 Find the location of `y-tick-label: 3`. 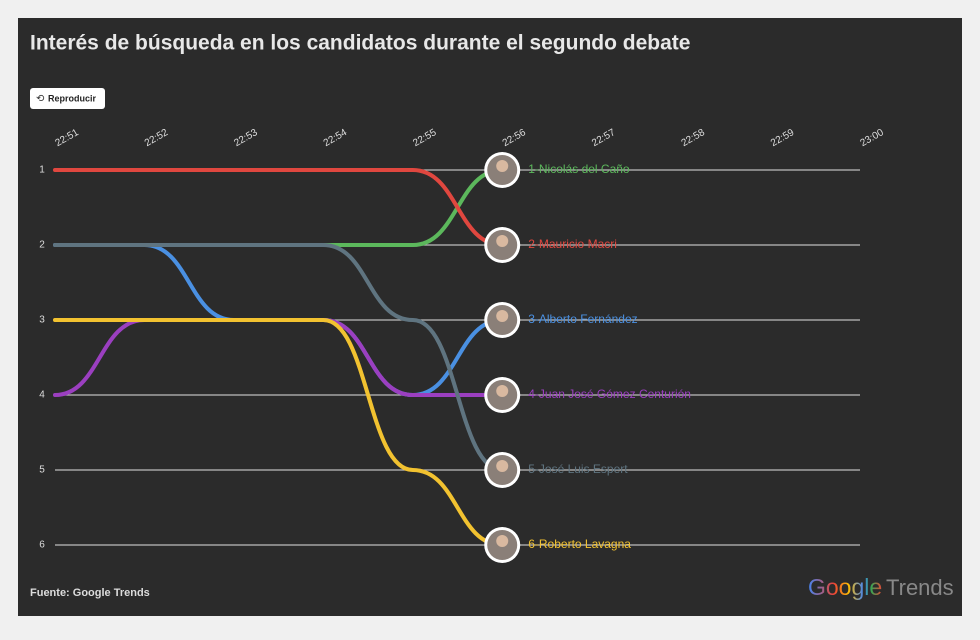

y-tick-label: 3 is located at coordinates (42, 320).